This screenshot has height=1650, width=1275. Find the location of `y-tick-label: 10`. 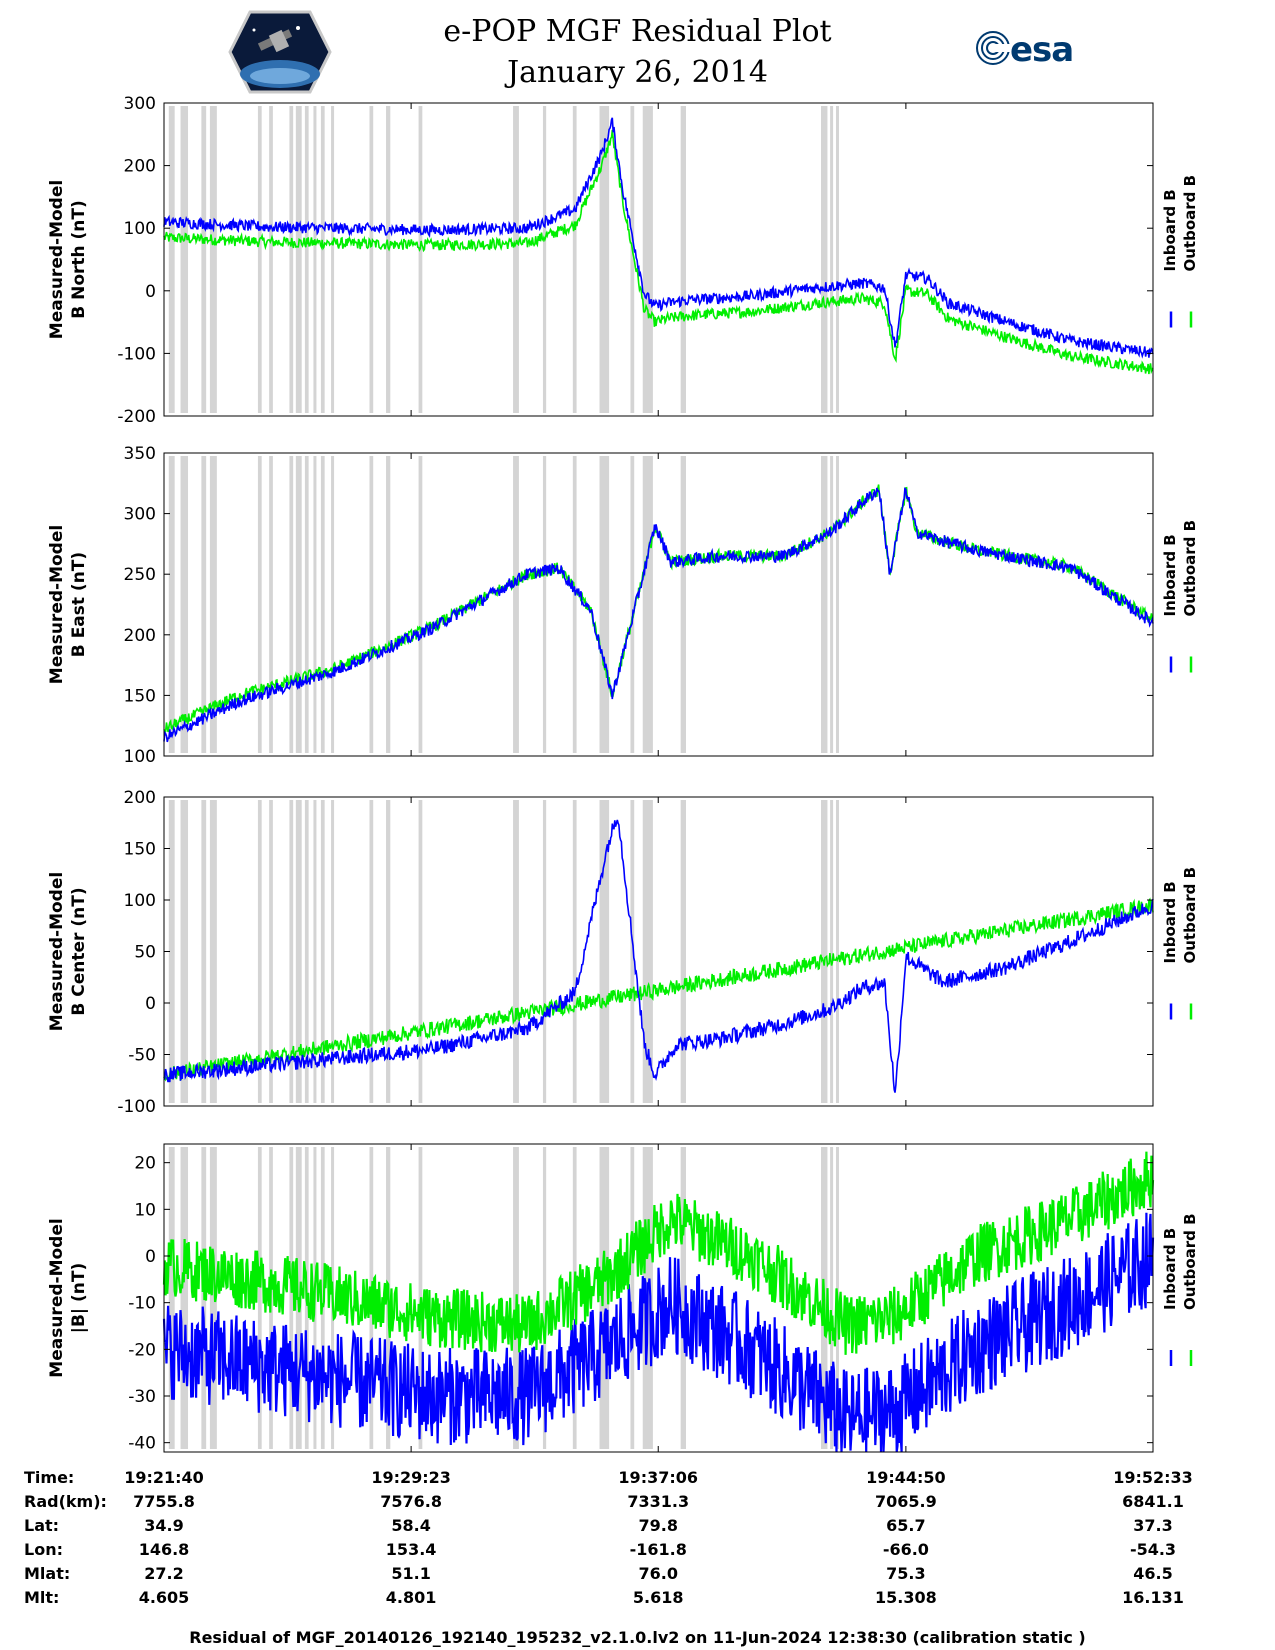

y-tick-label: 10 is located at coordinates (145, 1210).